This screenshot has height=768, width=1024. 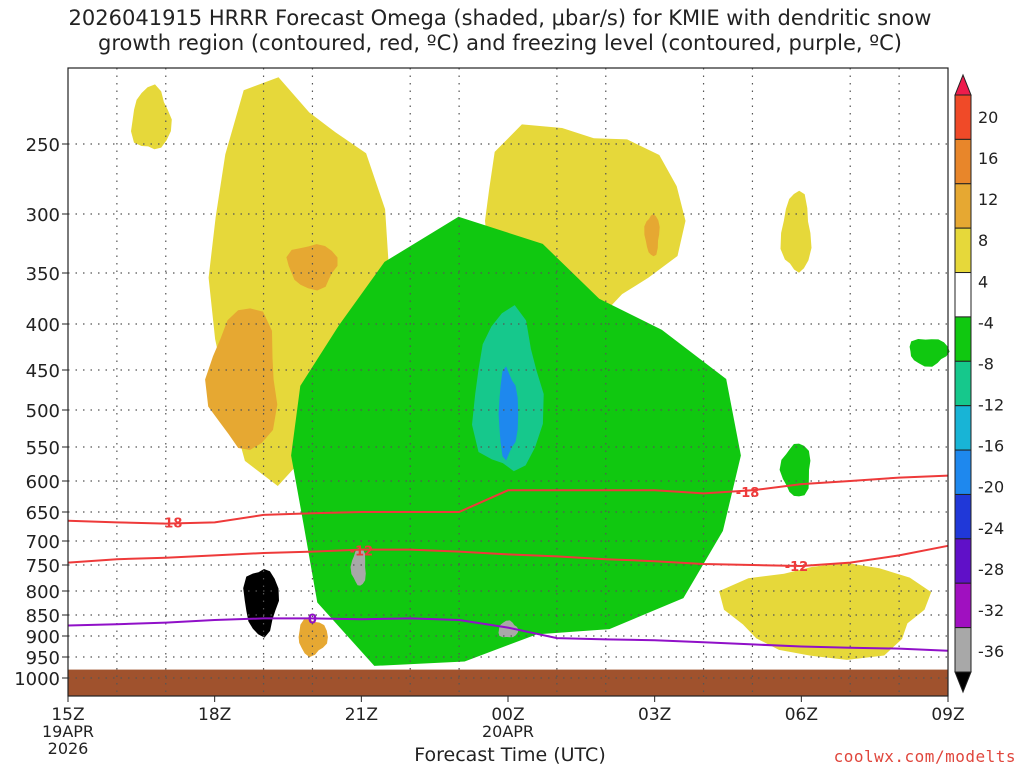 I want to click on colorbar-label: -4, so click(x=986, y=322).